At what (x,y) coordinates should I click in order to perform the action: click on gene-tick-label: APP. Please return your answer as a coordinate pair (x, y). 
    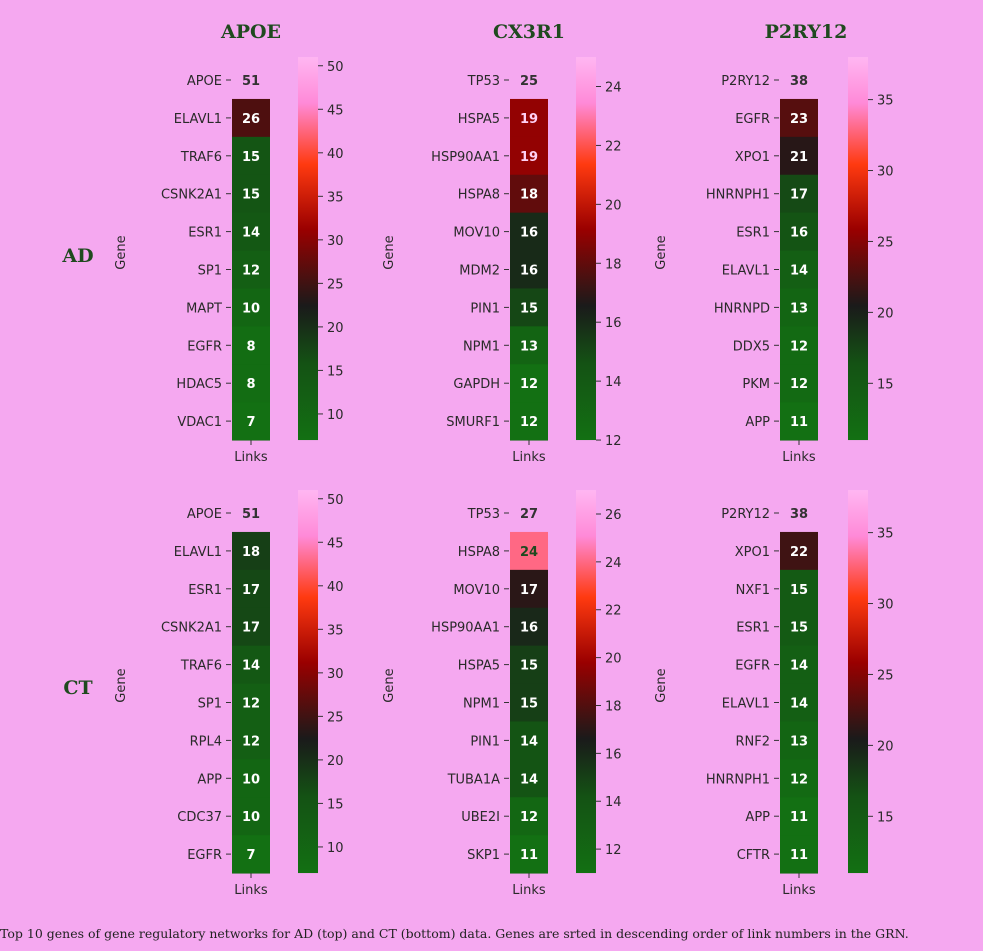
    Looking at the image, I should click on (757, 422).